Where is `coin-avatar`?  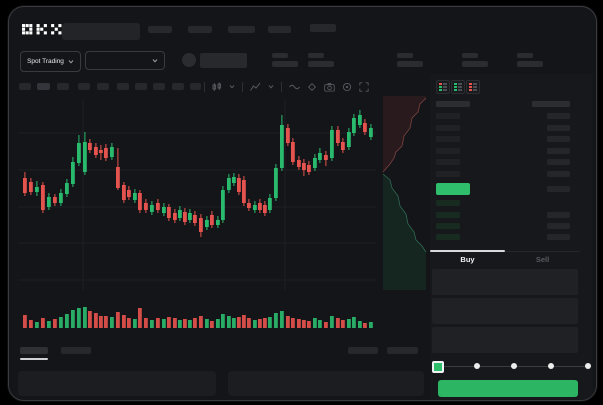
coin-avatar is located at coordinates (189, 60).